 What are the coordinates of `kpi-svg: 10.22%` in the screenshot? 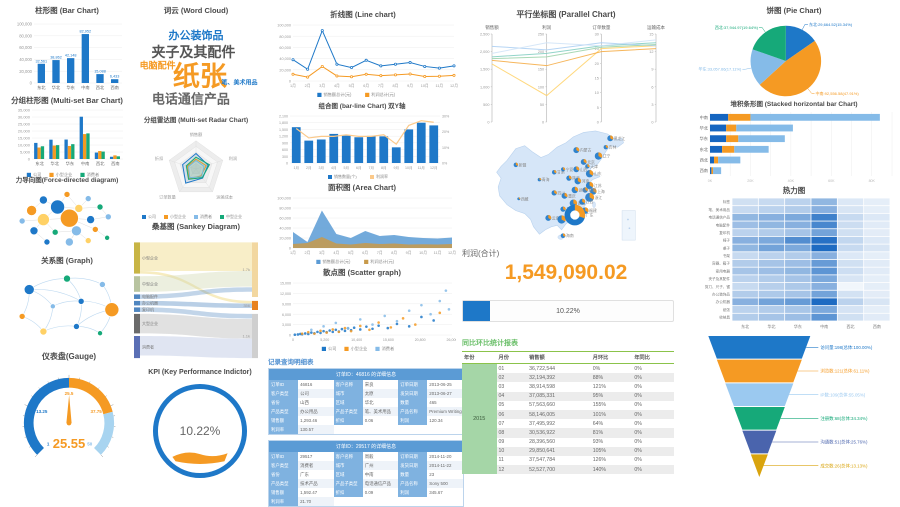 It's located at (200, 431).